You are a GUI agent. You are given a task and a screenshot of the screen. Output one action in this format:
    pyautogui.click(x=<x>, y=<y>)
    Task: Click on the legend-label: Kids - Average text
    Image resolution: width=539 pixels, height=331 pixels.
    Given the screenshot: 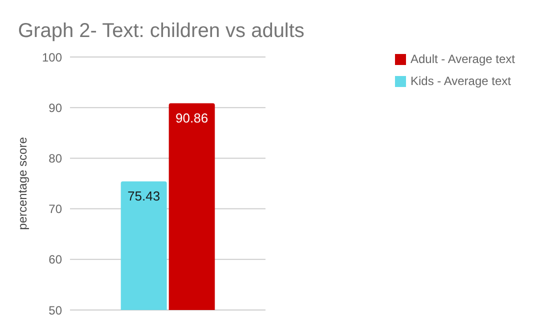 What is the action you would take?
    pyautogui.click(x=460, y=81)
    